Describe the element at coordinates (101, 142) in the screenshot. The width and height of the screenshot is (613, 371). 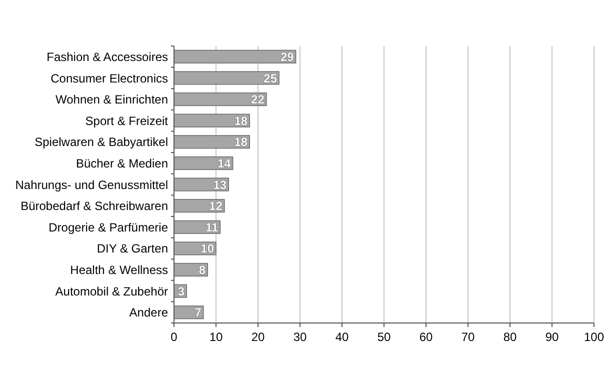
I see `y-tick-label: Spielwaren & Babyartikel` at that location.